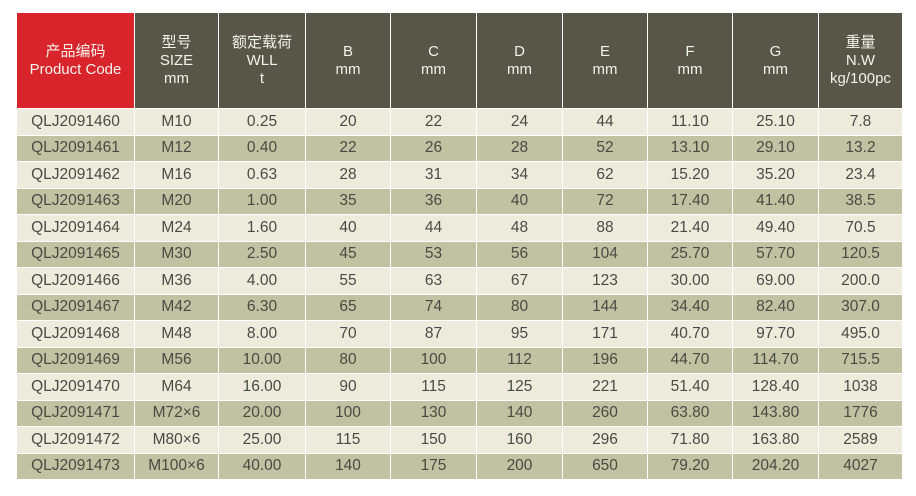  What do you see at coordinates (775, 307) in the screenshot?
I see `cell-g: 82.40` at bounding box center [775, 307].